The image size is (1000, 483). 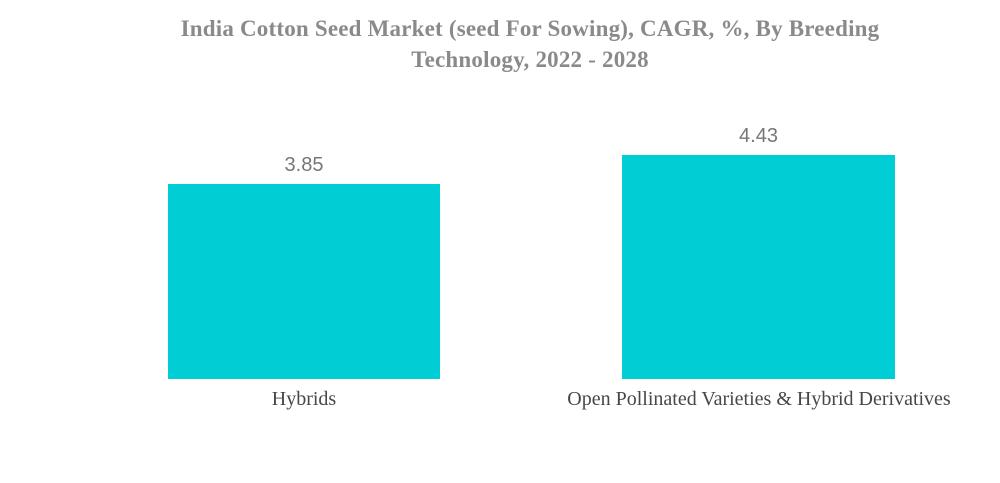 What do you see at coordinates (304, 281) in the screenshot?
I see `bar-hybrids` at bounding box center [304, 281].